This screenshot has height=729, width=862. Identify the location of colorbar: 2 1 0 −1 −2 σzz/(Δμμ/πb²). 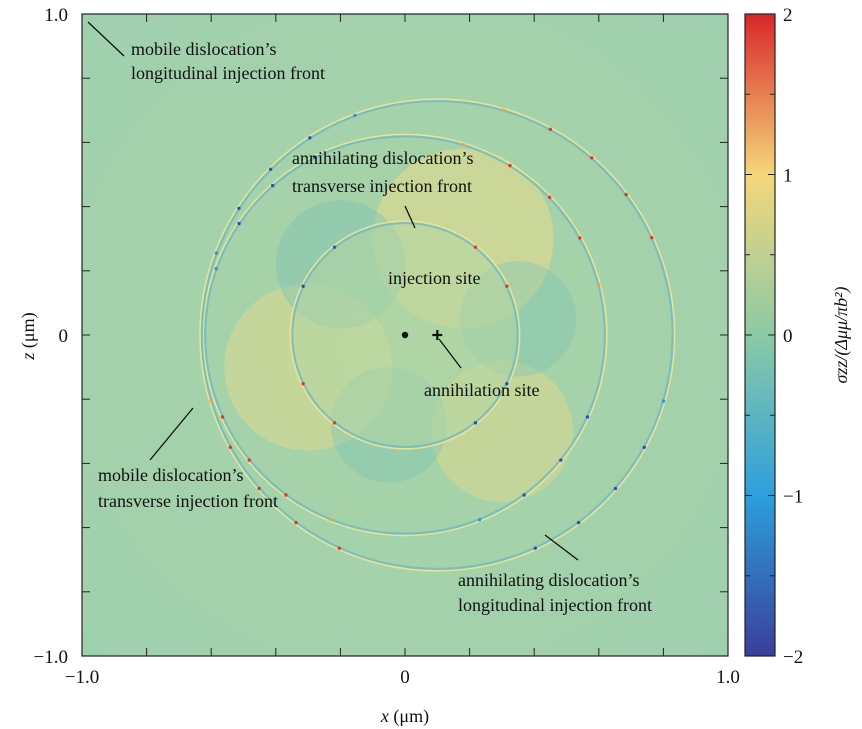
(798, 336).